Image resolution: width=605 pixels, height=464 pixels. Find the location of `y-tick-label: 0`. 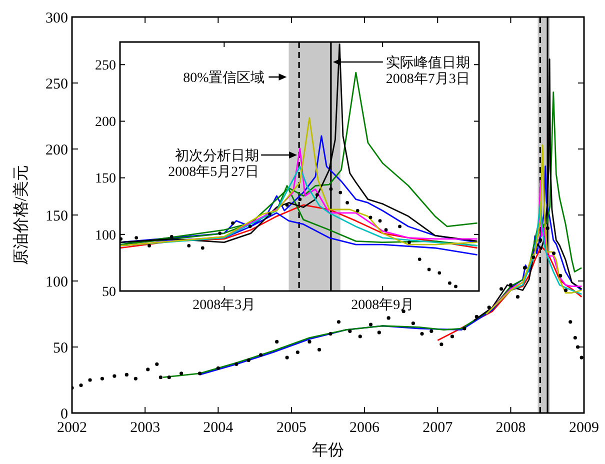

y-tick-label: 0 is located at coordinates (64, 414).